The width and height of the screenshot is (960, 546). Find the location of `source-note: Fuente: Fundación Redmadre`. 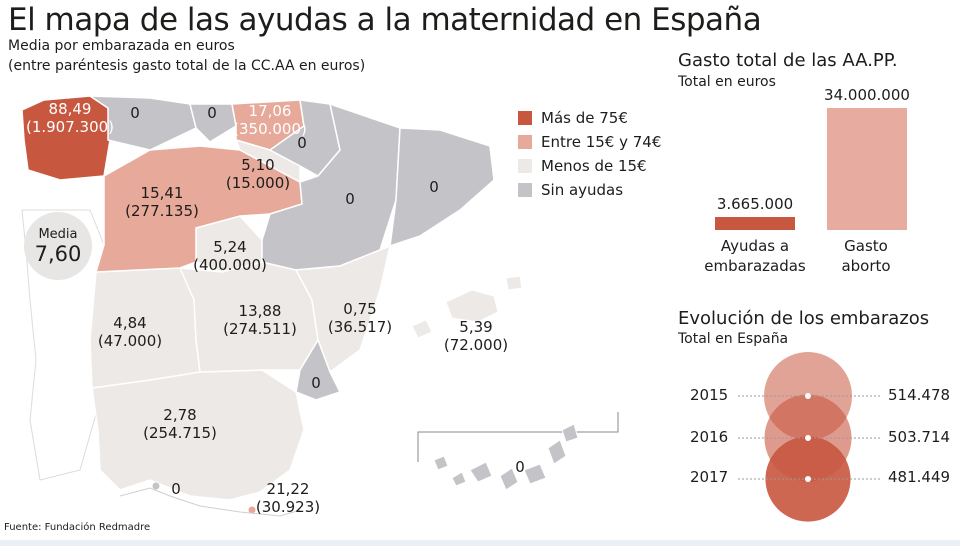

source-note: Fuente: Fundación Redmadre is located at coordinates (77, 527).